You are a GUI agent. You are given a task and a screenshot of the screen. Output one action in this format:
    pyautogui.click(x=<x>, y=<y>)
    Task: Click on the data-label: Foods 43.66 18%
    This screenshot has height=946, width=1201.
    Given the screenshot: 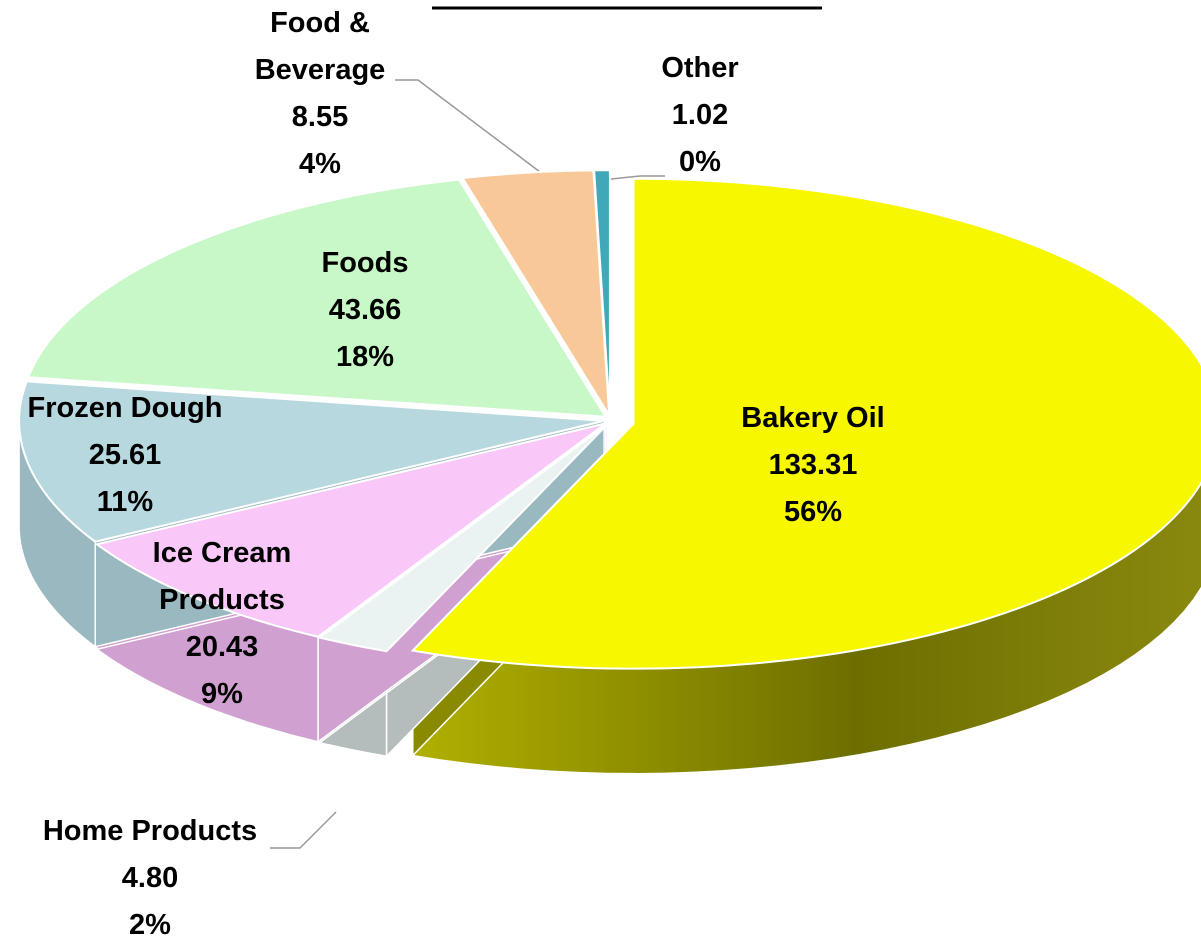 What is the action you would take?
    pyautogui.click(x=365, y=310)
    